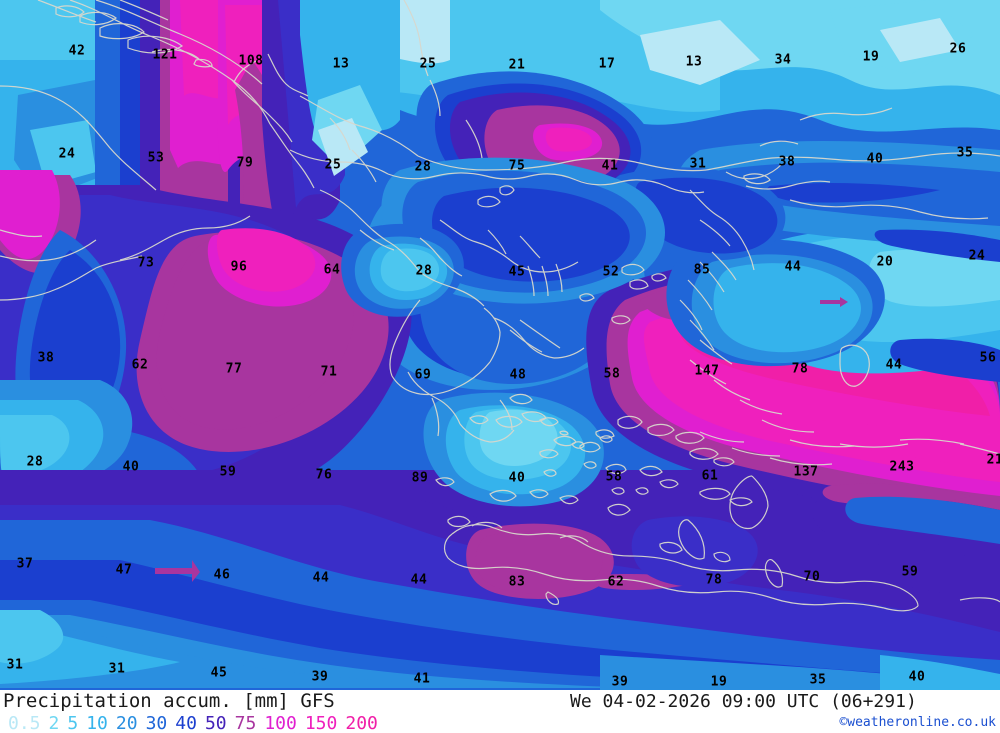 The height and width of the screenshot is (733, 1000). Describe the element at coordinates (702, 270) in the screenshot. I see `map-value-label: 85` at that location.